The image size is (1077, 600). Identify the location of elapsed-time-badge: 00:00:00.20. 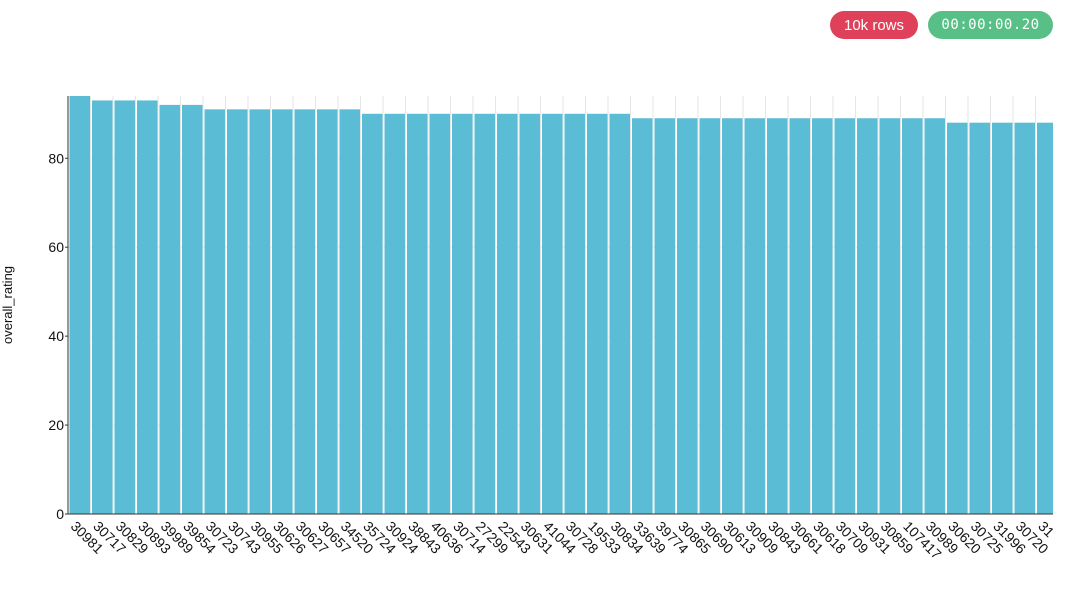
(990, 25).